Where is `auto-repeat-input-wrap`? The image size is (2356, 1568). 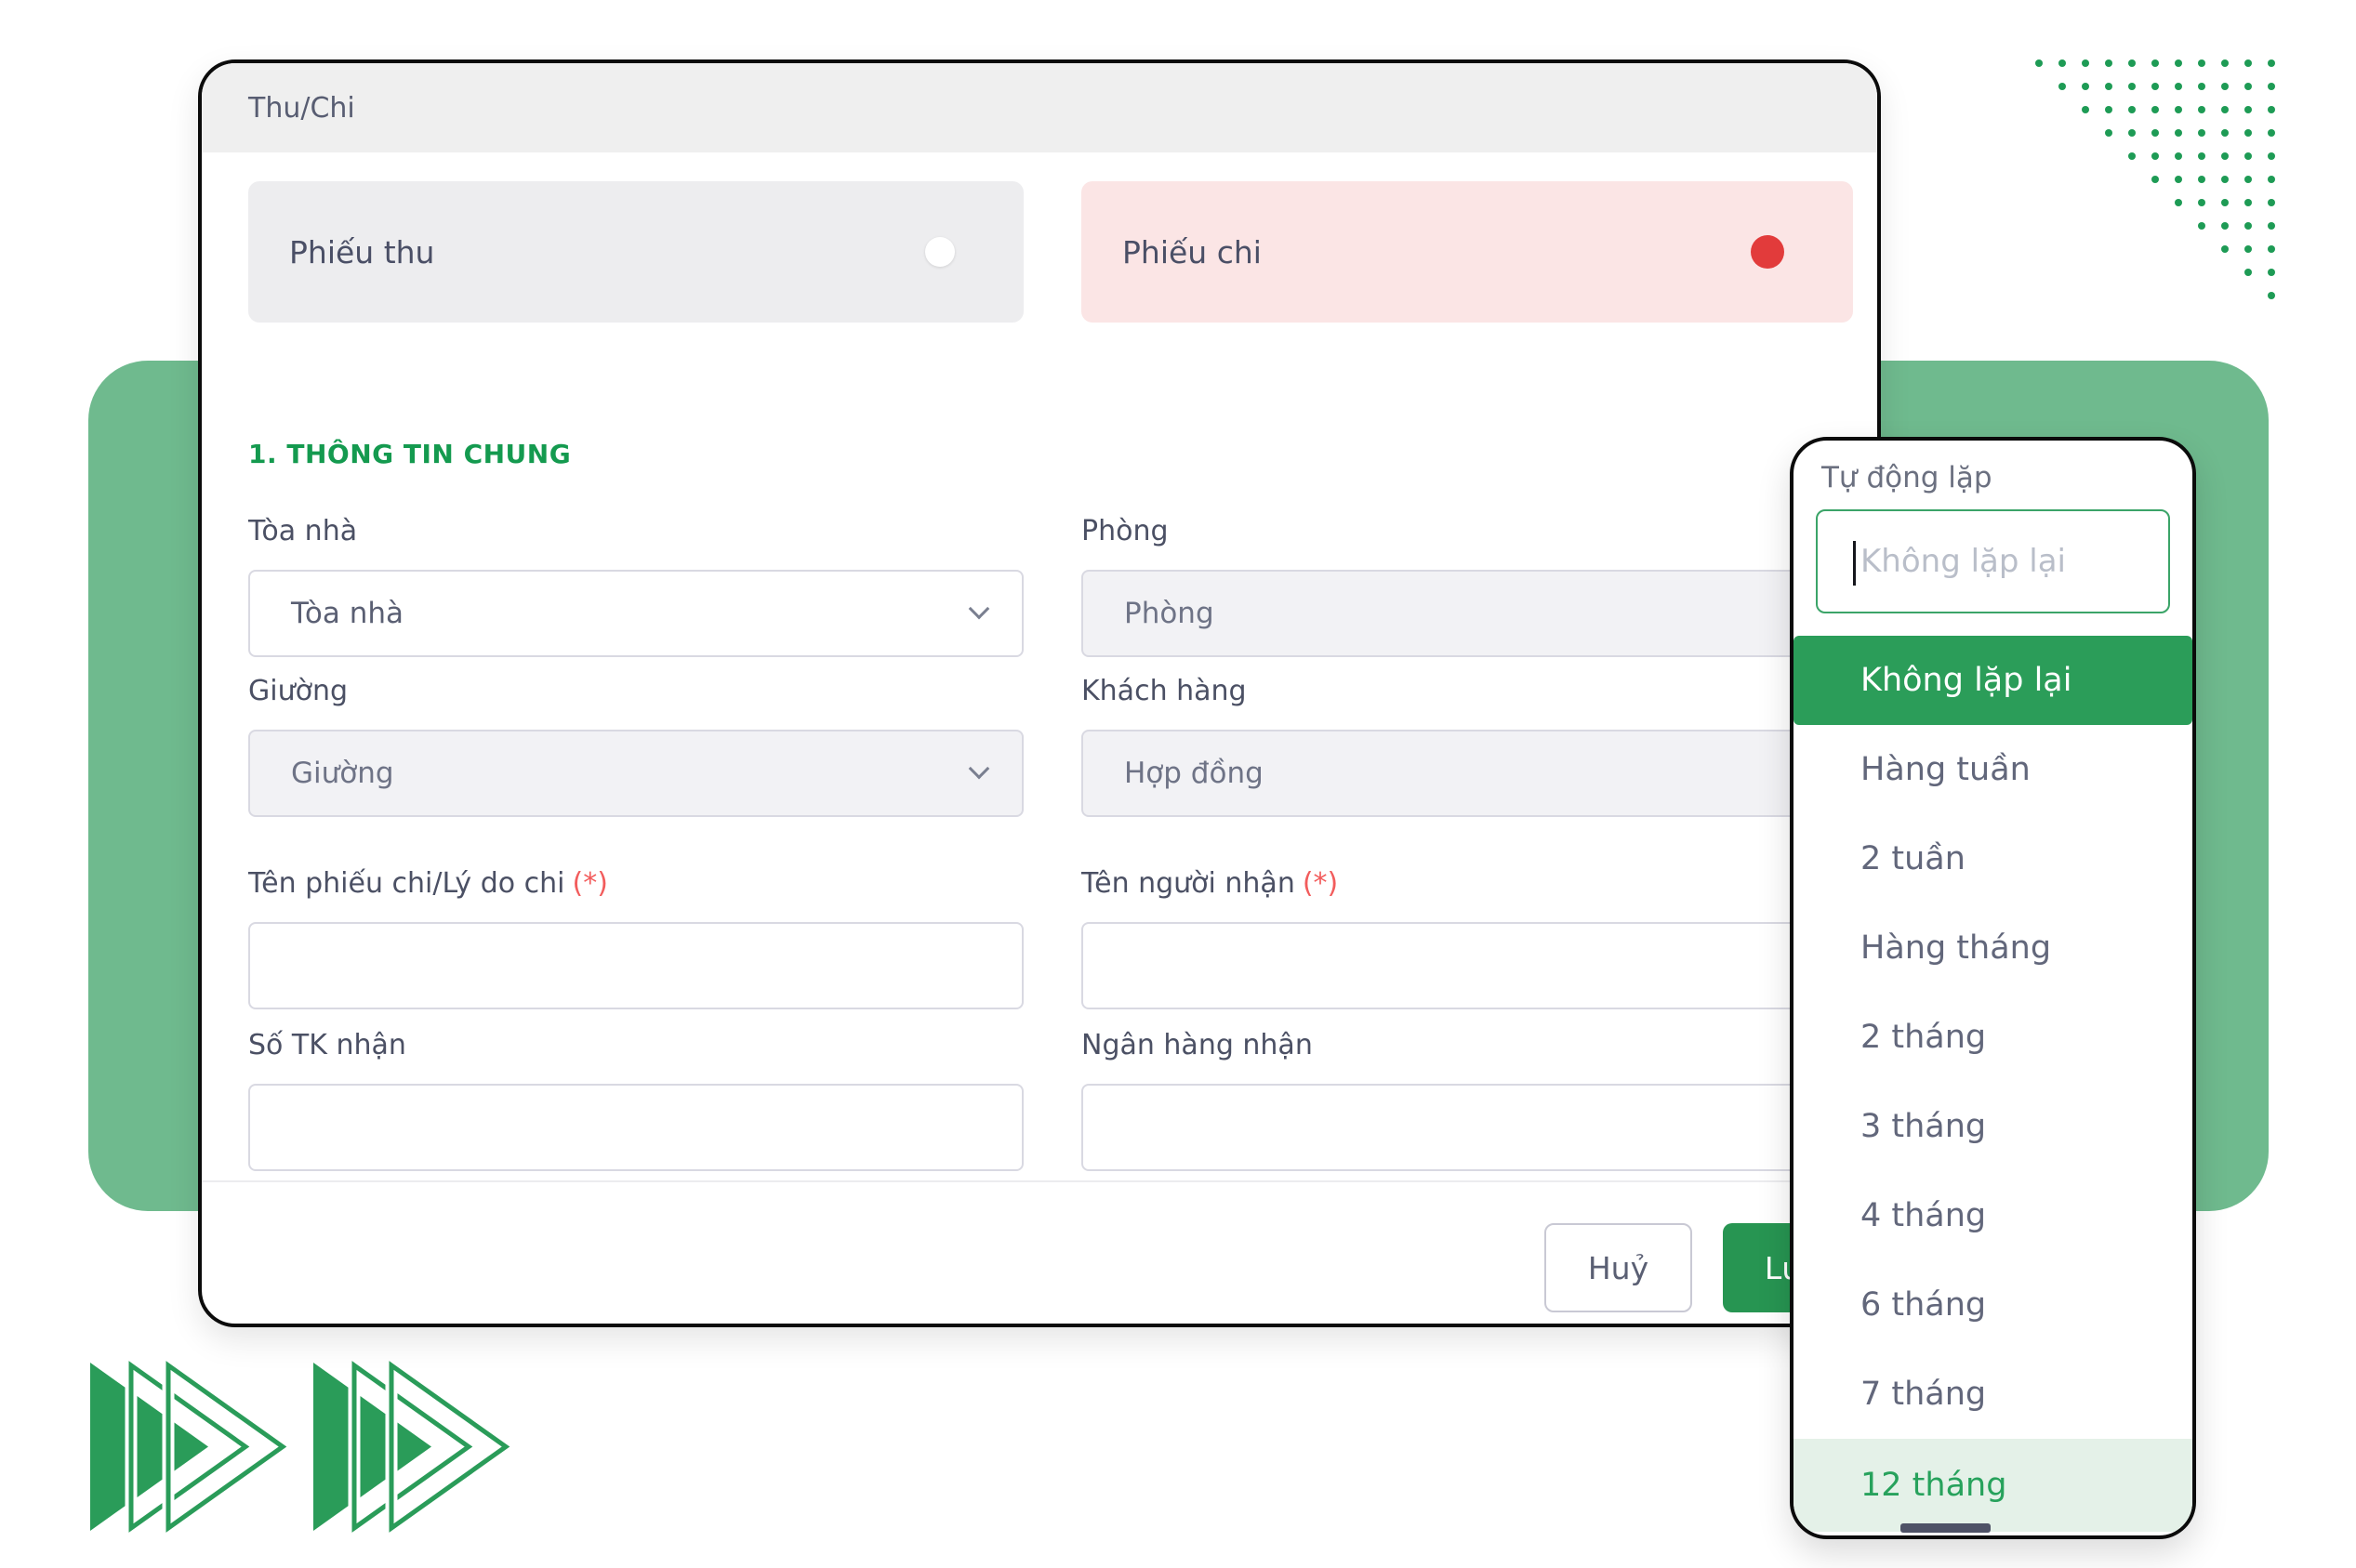 auto-repeat-input-wrap is located at coordinates (1993, 561).